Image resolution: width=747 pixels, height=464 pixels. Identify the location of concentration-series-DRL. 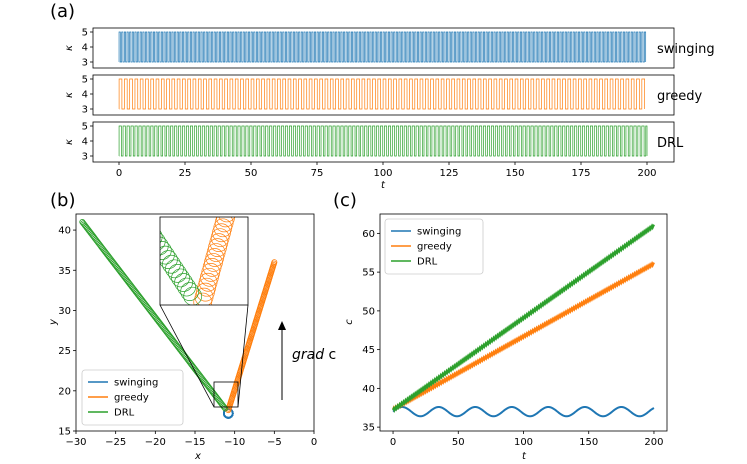
(523, 318).